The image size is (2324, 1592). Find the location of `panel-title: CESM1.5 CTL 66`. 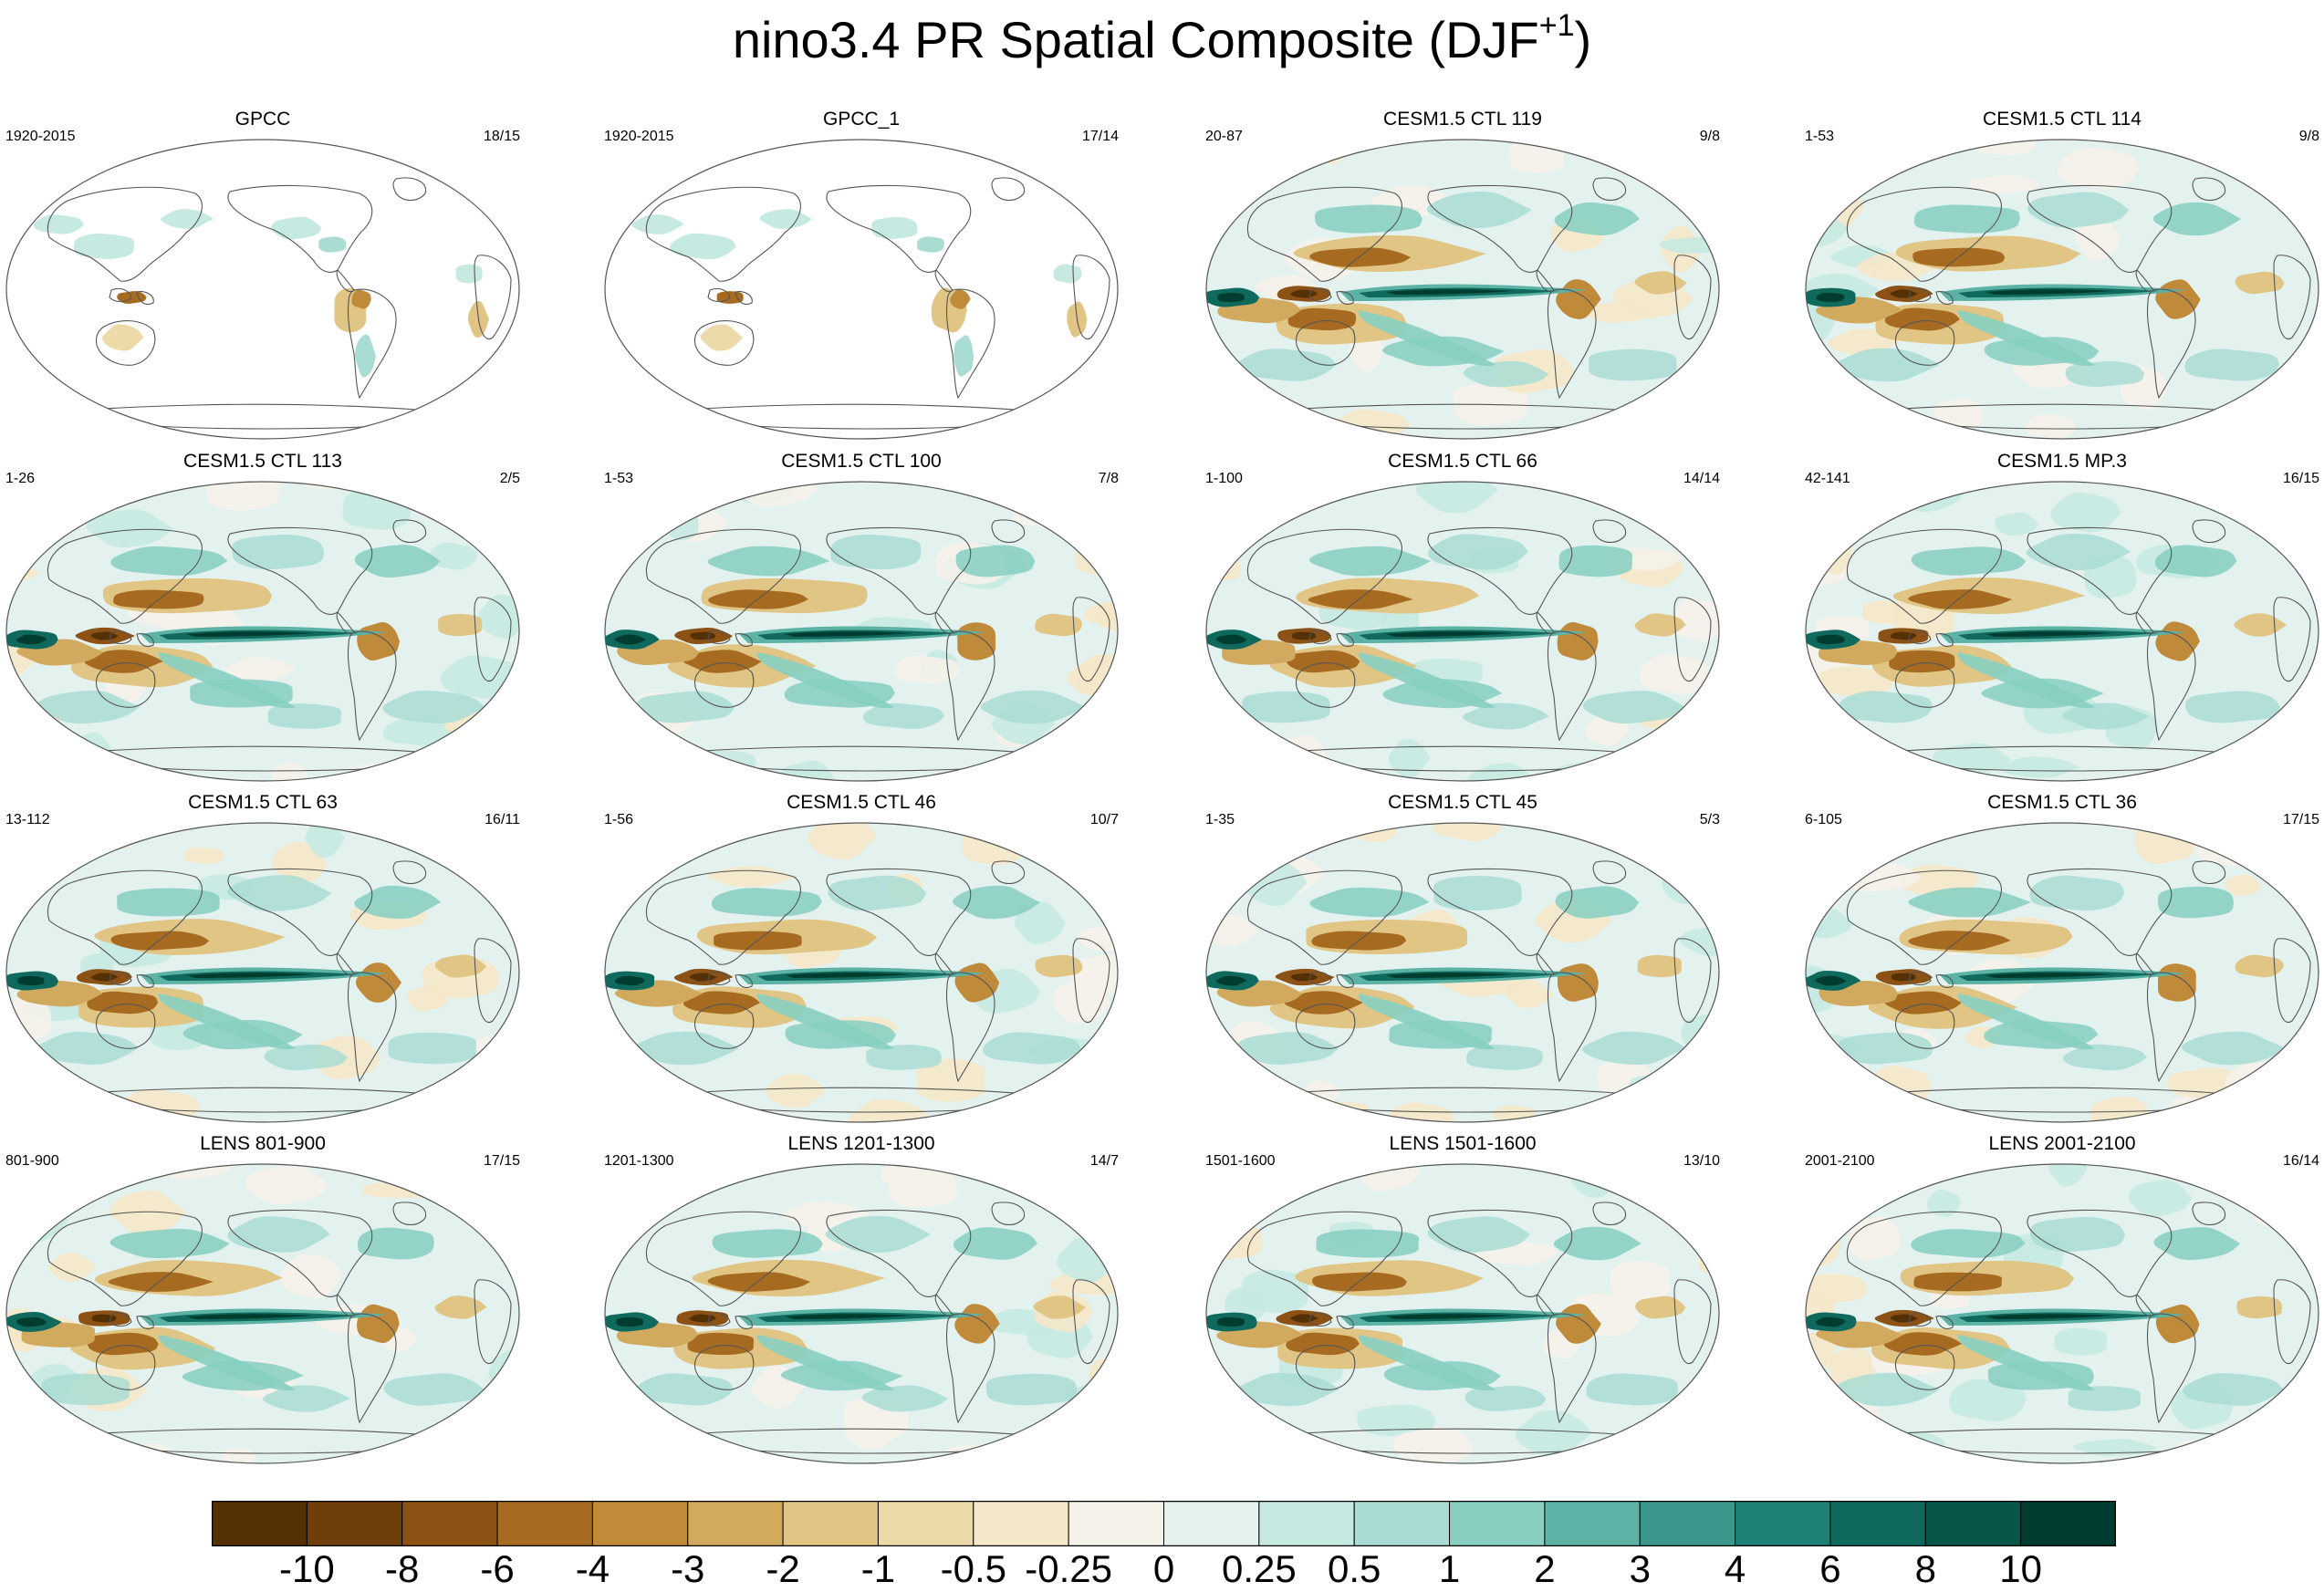

panel-title: CESM1.5 CTL 66 is located at coordinates (1462, 462).